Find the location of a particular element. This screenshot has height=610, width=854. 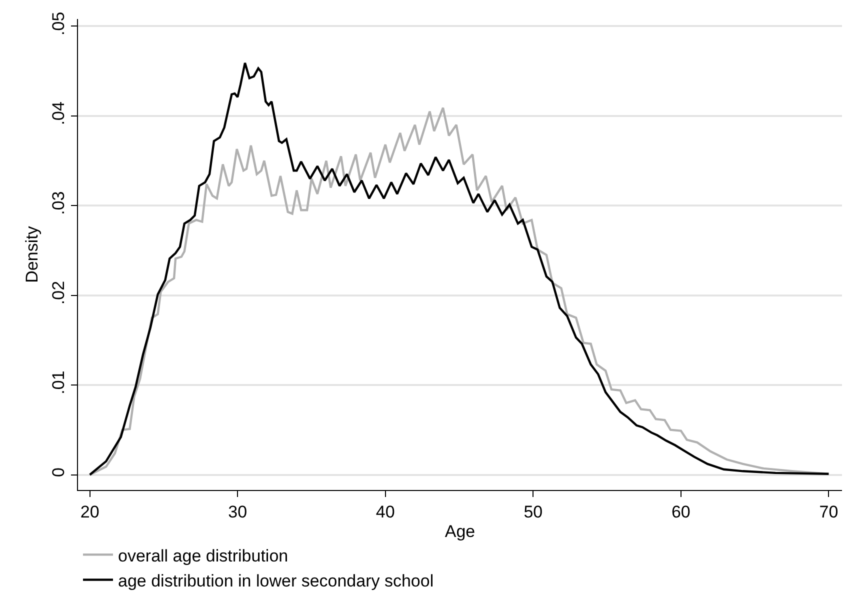

y-tick-label: .03 is located at coordinates (58, 203).